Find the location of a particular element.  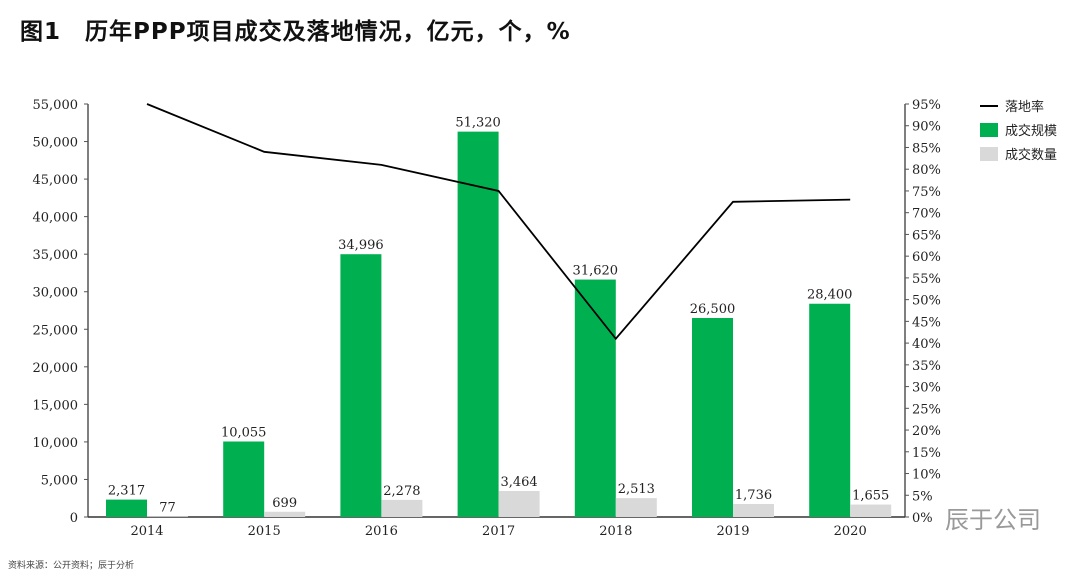

left-tick-label: 30,000 is located at coordinates (56, 293).